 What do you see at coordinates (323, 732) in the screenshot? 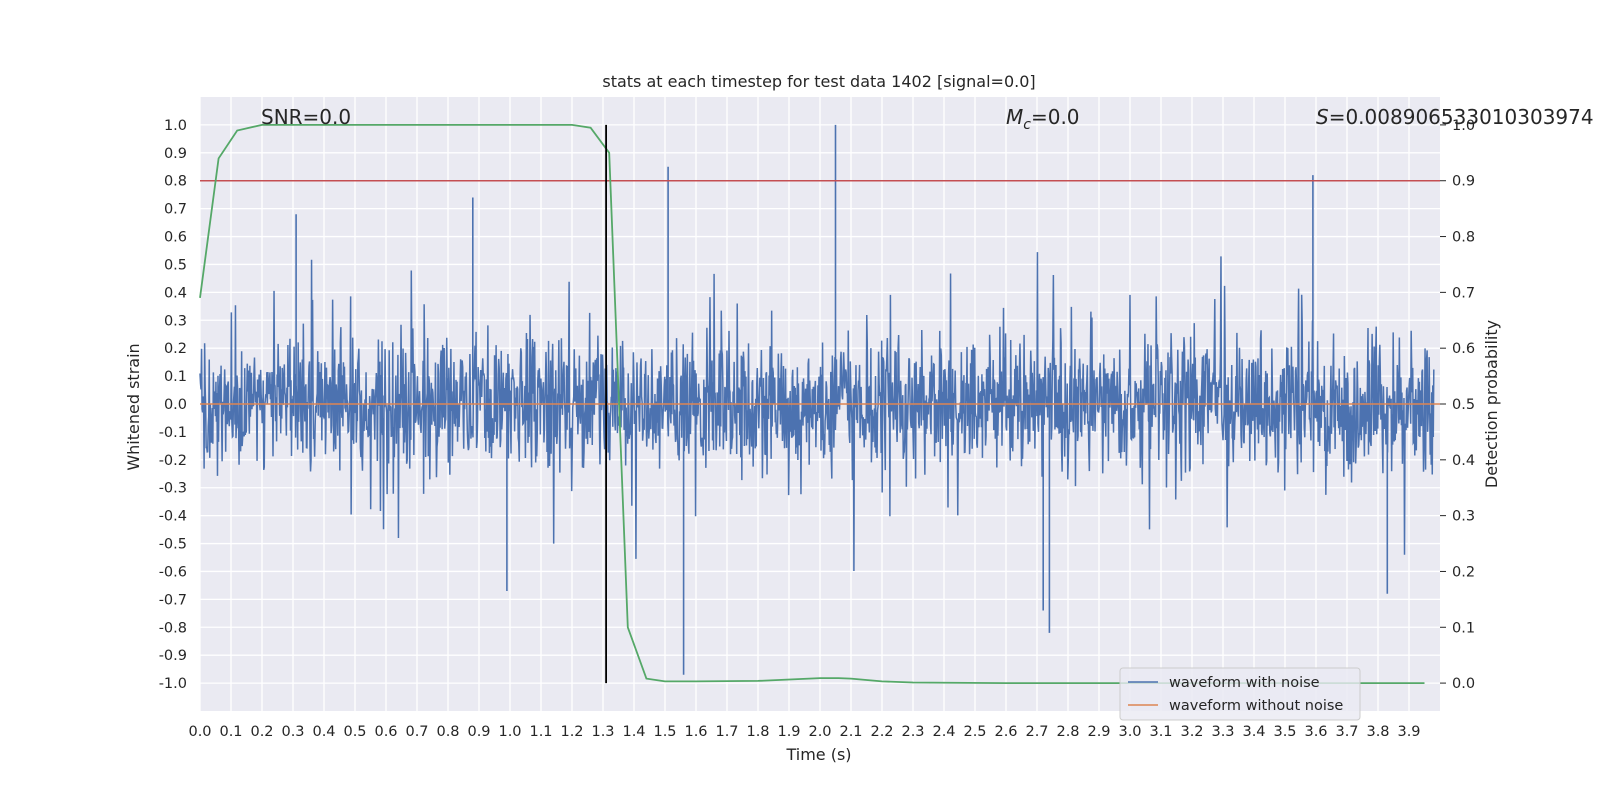
I see `x-tick-label: 0.4` at bounding box center [323, 732].